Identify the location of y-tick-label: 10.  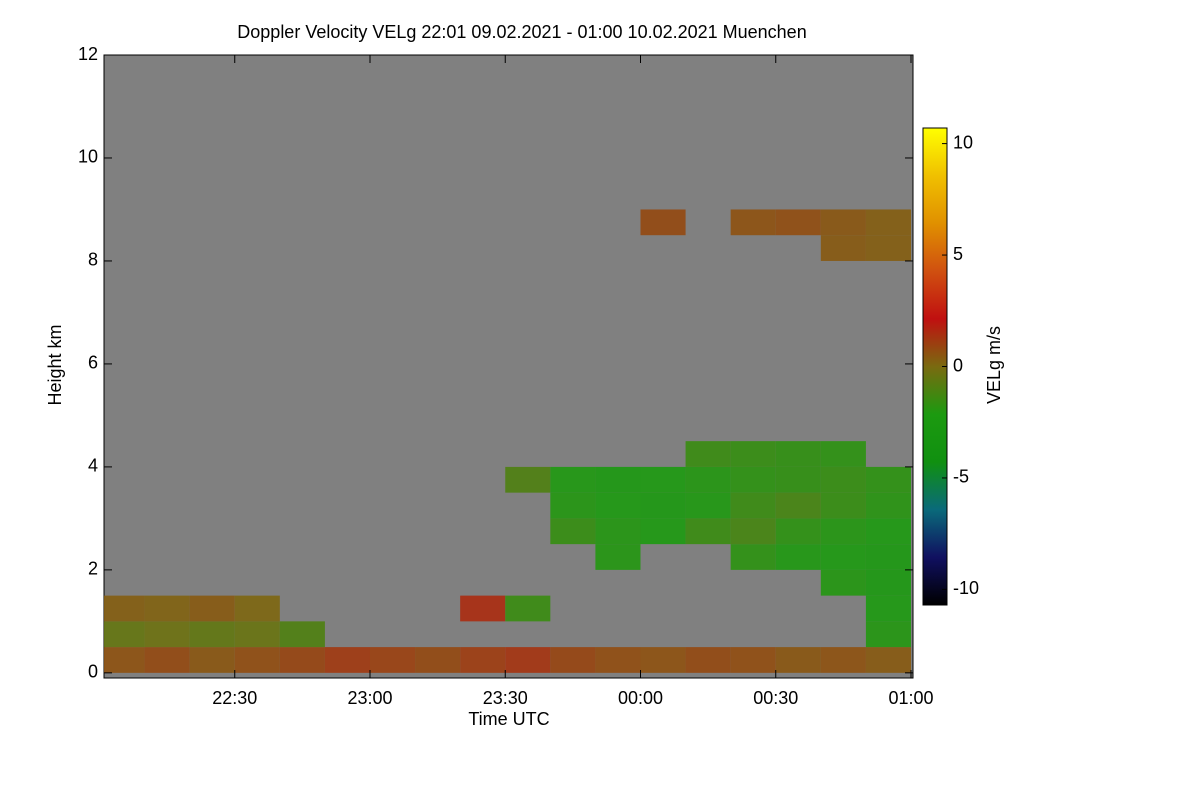
(88, 157).